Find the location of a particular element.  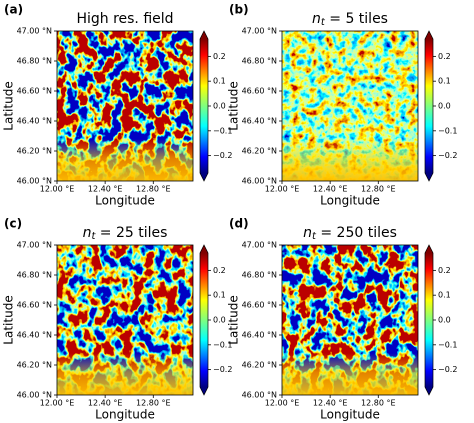

title-rest: = 5 tiles is located at coordinates (356, 19).